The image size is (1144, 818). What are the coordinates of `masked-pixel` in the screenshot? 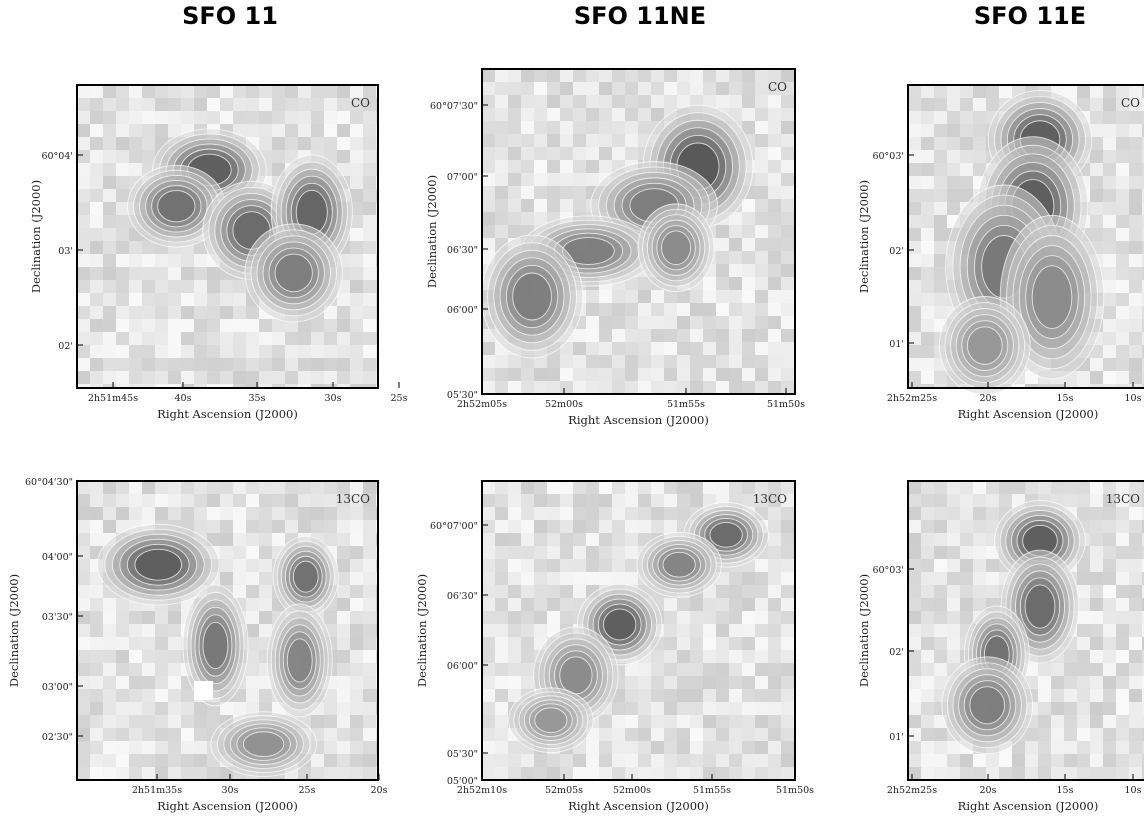 It's located at (203, 690).